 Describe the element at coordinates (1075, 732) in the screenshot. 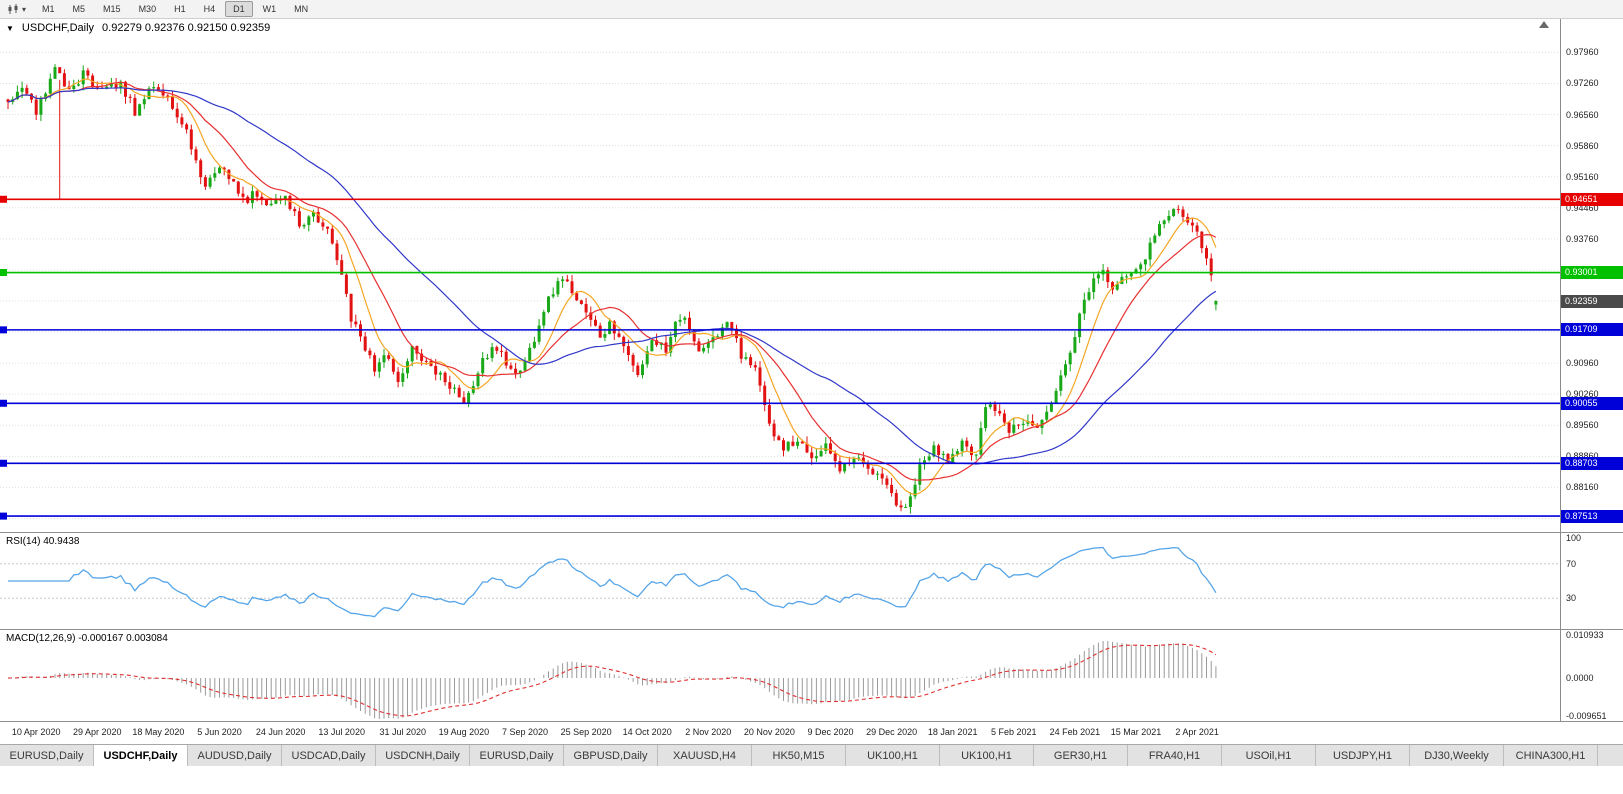

I see `date-tick-label: 24 Feb 2021` at that location.